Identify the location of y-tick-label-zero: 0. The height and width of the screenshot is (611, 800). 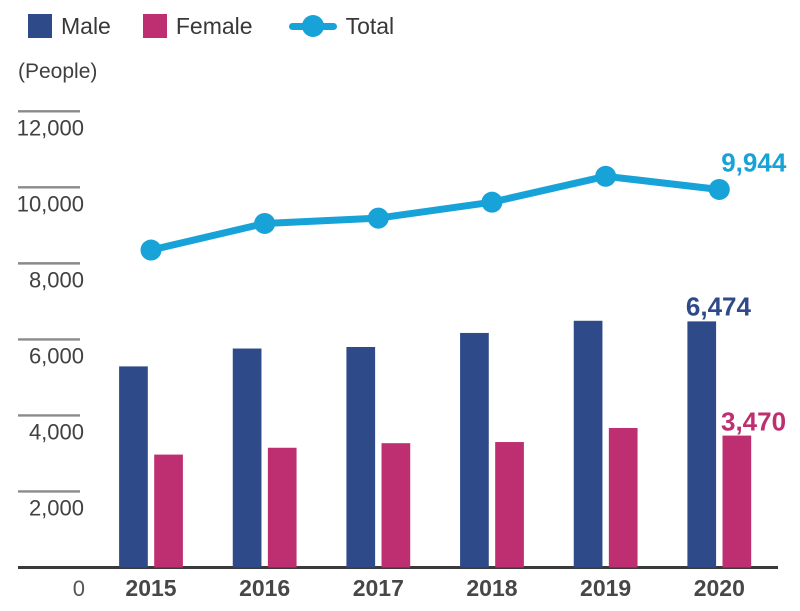
(79, 588).